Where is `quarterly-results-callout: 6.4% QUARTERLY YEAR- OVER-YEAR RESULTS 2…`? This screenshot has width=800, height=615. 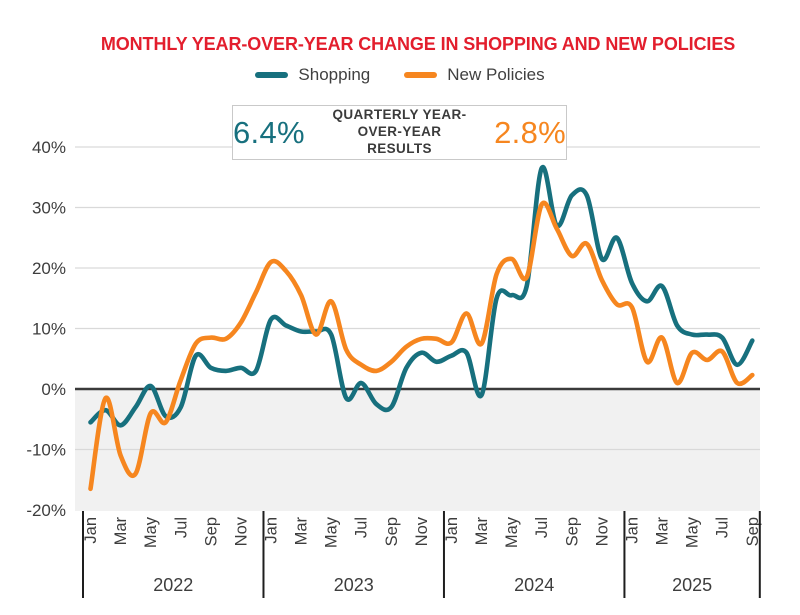
quarterly-results-callout: 6.4% QUARTERLY YEAR- OVER-YEAR RESULTS 2… is located at coordinates (399, 132).